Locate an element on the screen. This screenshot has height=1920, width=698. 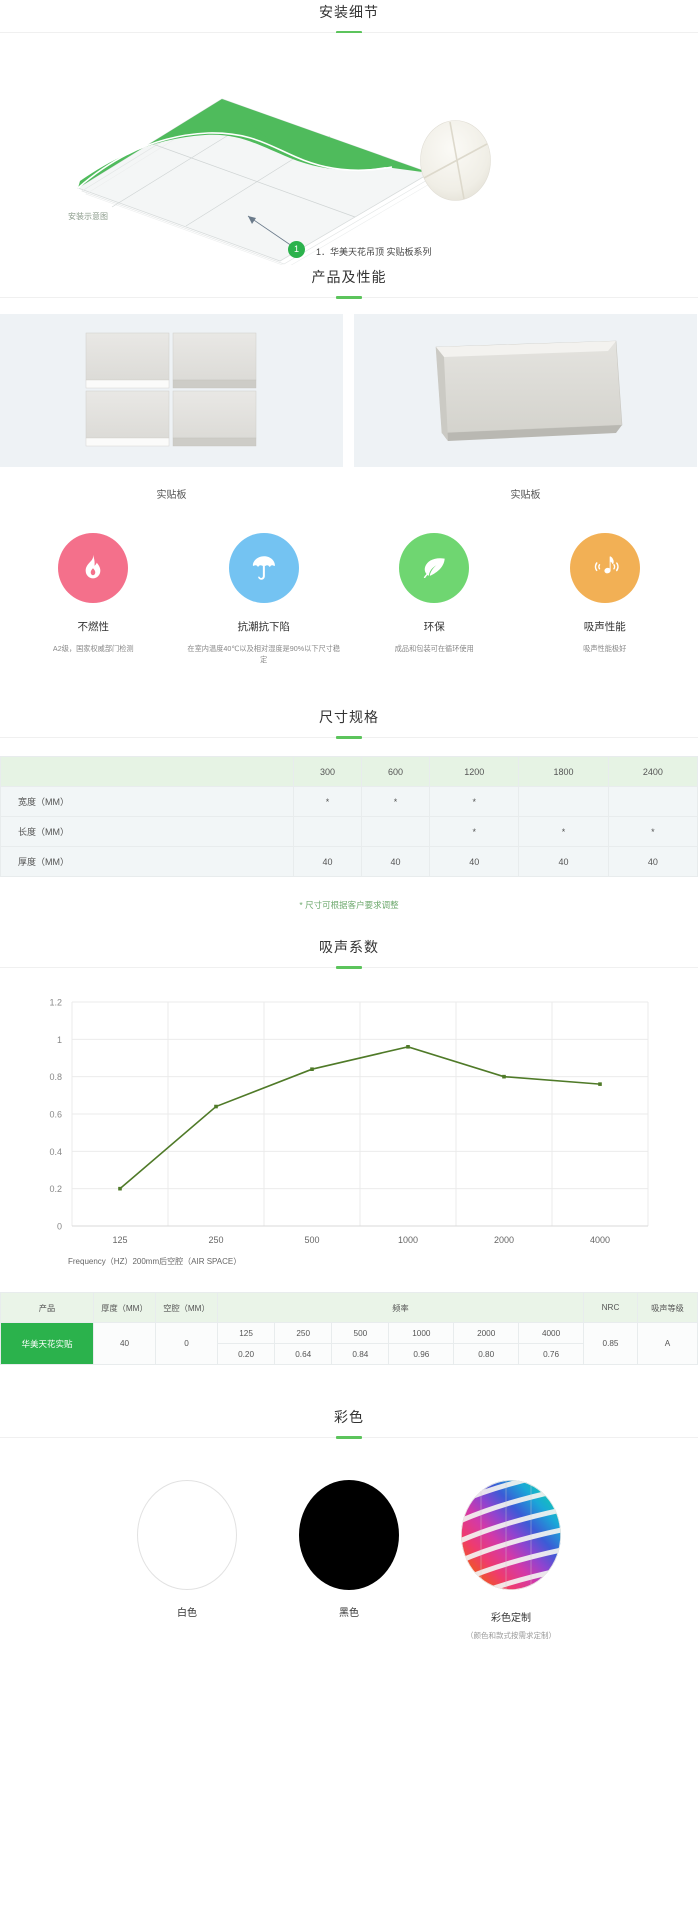
feature-item-fireproof: 不燃性 A2级，国家权威部门检测 is located at coordinates (93, 599).